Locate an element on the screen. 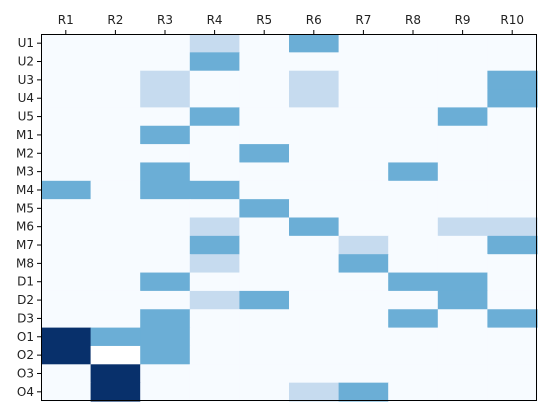 The width and height of the screenshot is (547, 412). heatmap-cell-d3-r4 is located at coordinates (214, 319).